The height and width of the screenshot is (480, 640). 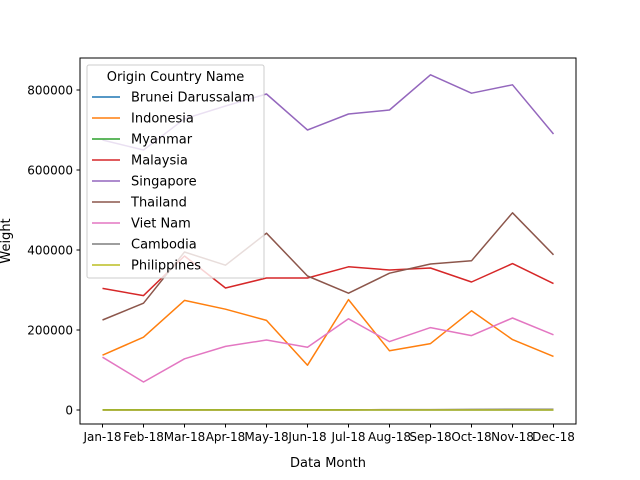 I want to click on x-tick-label: Feb-18, so click(x=143, y=437).